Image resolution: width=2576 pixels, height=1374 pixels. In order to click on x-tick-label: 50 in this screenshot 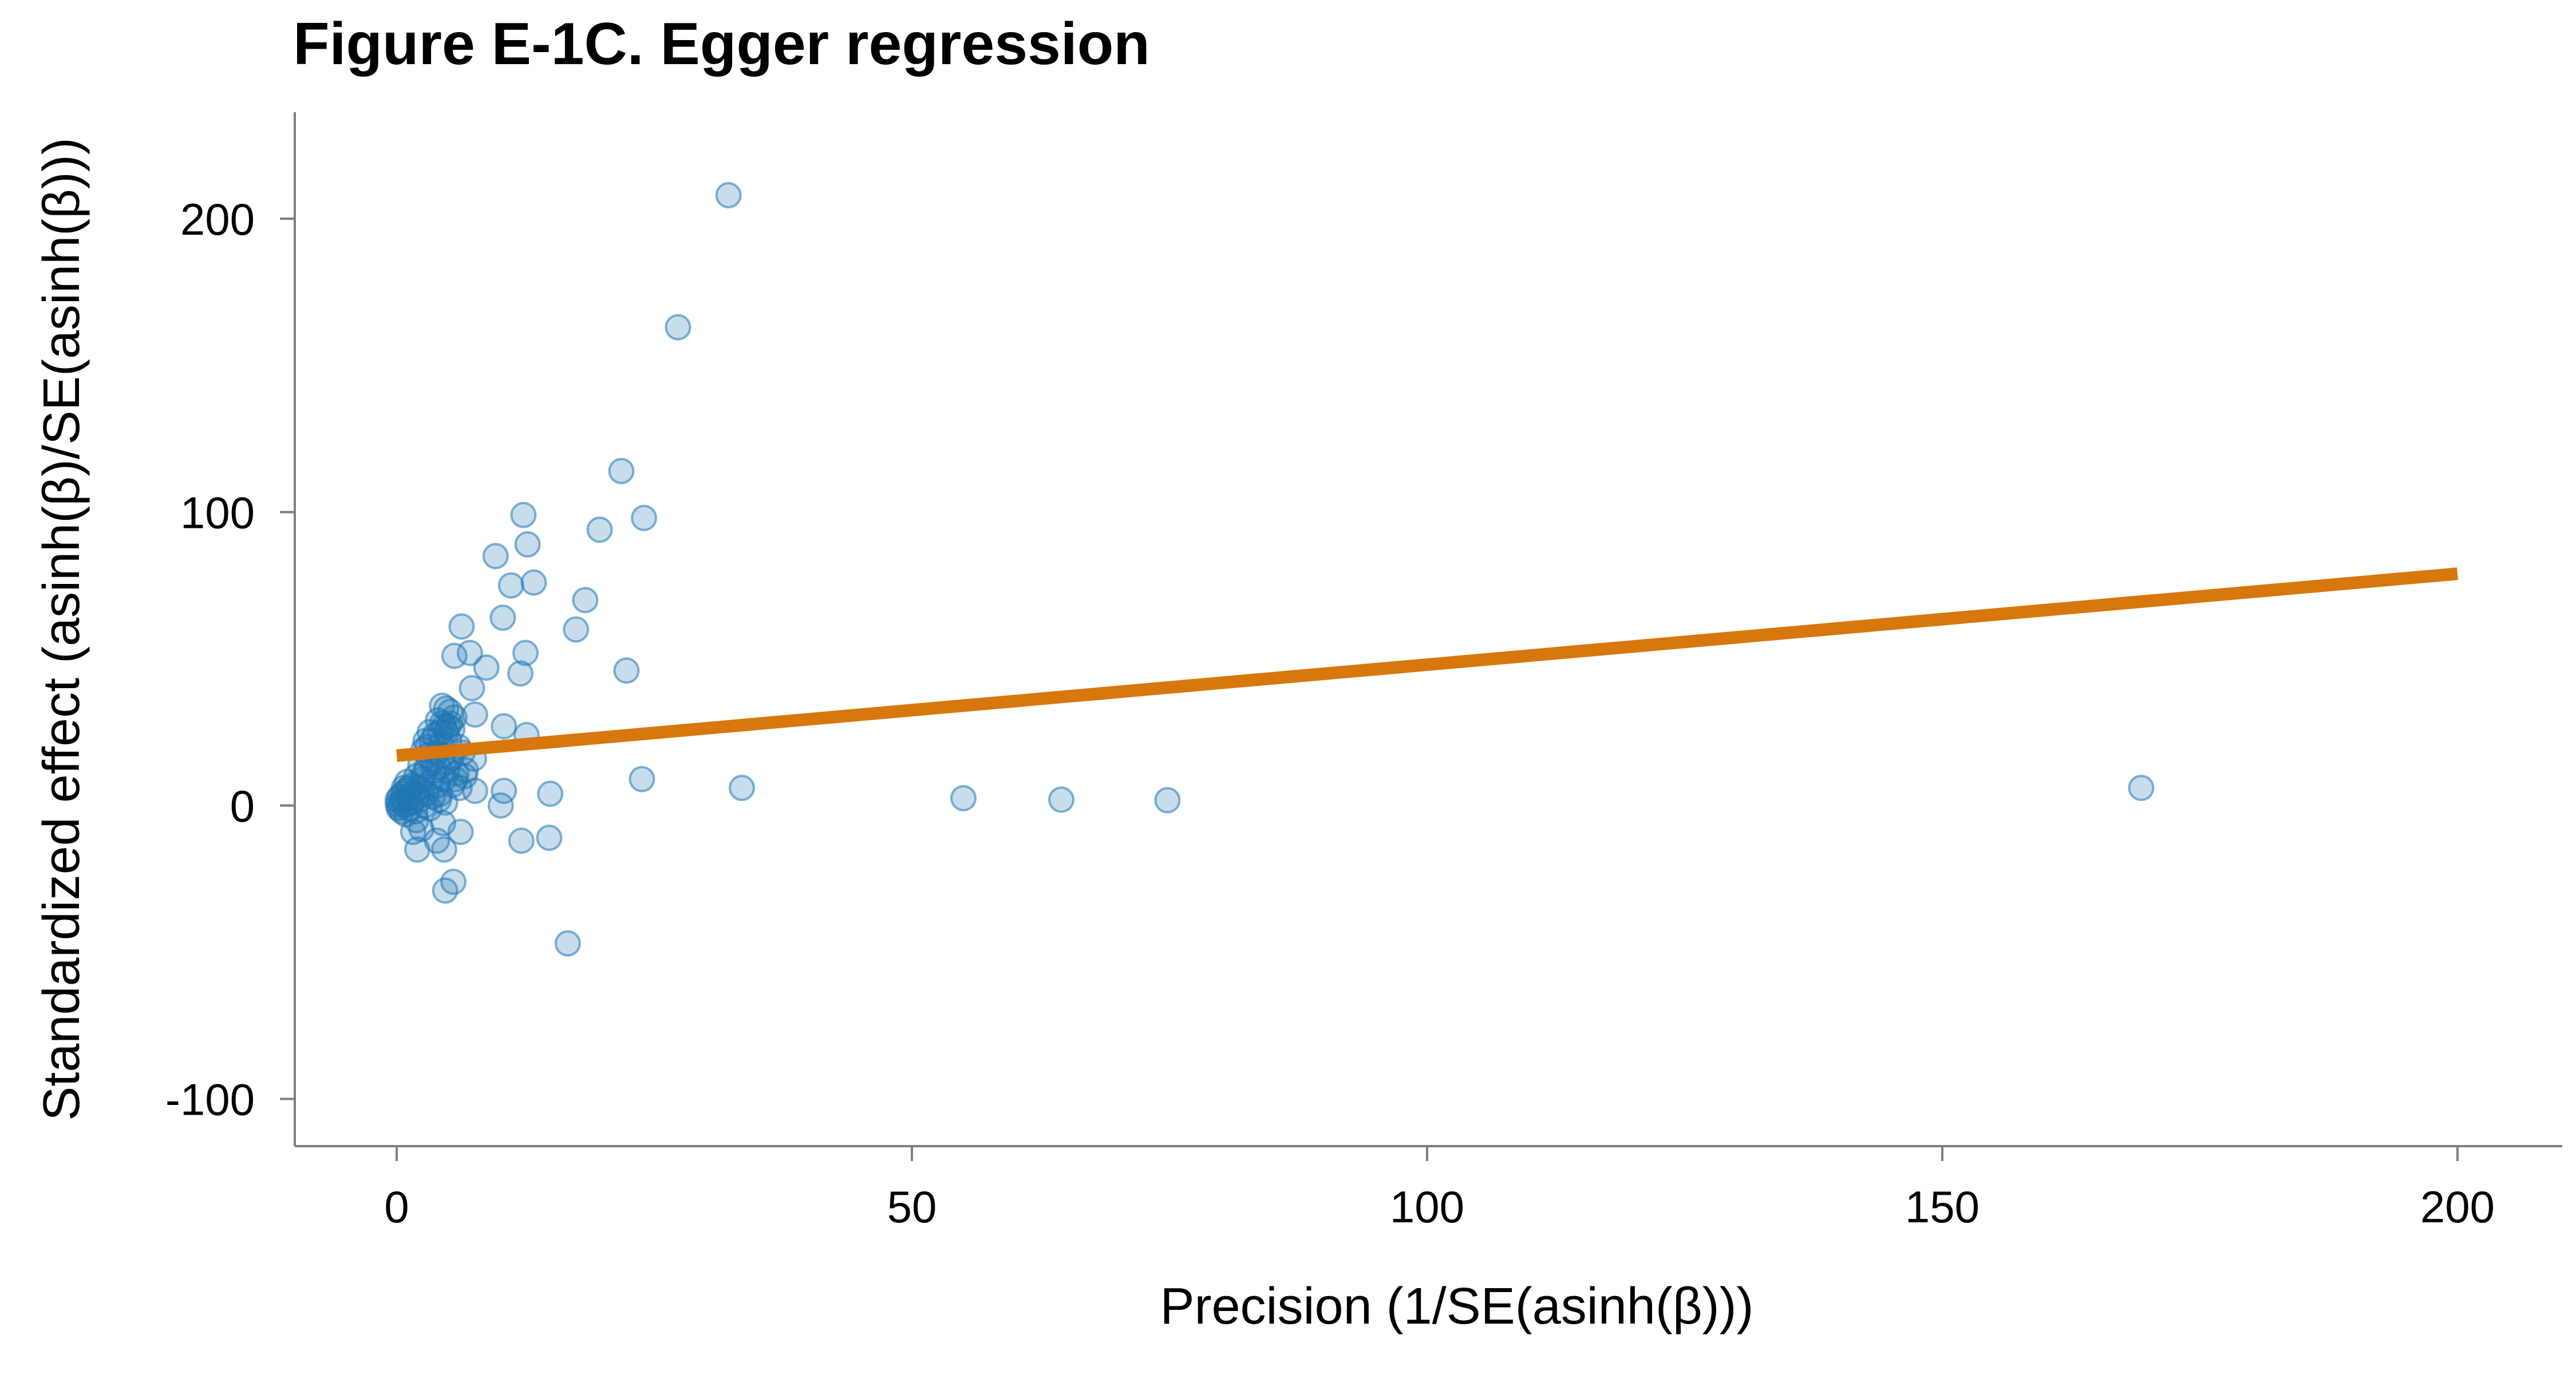, I will do `click(912, 1207)`.